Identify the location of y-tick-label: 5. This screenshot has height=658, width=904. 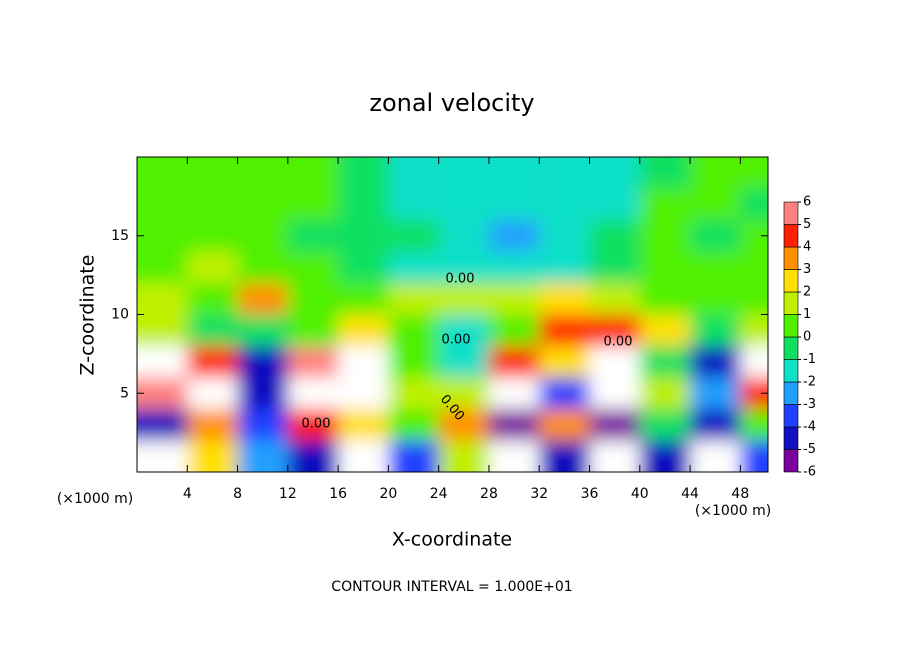
(124, 393).